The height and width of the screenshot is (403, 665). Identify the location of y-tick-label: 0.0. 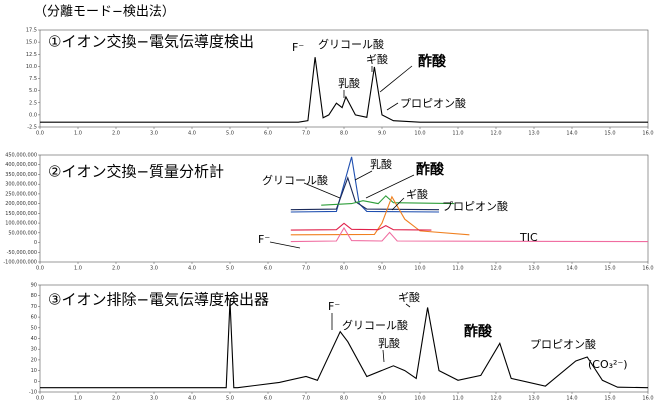
(33, 115).